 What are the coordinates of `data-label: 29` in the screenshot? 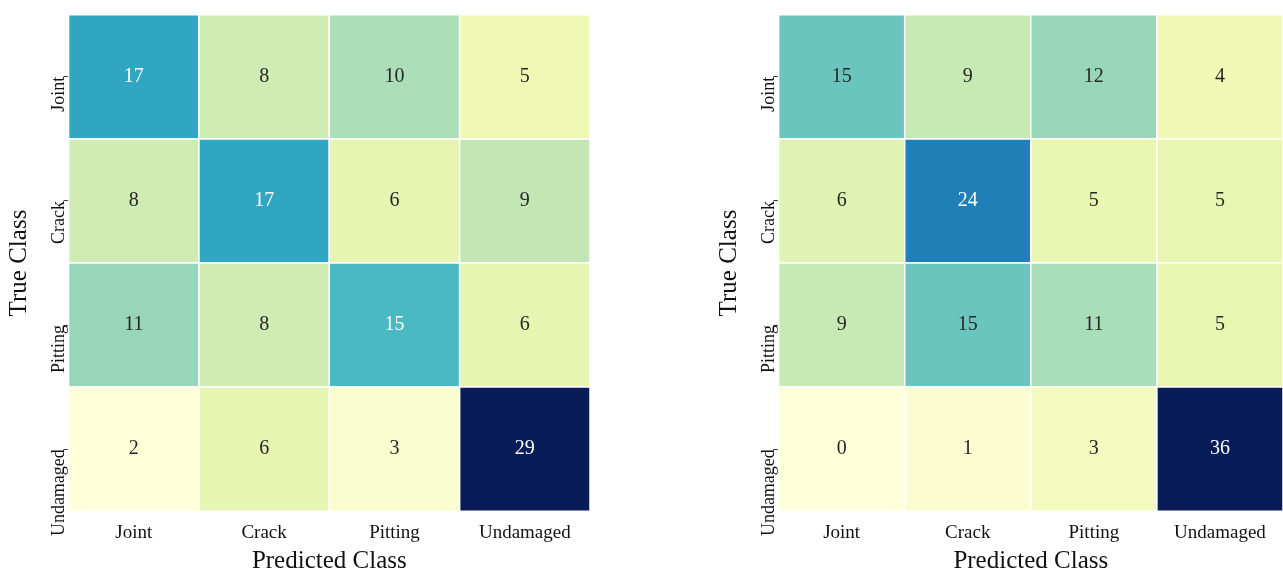 It's located at (524, 447).